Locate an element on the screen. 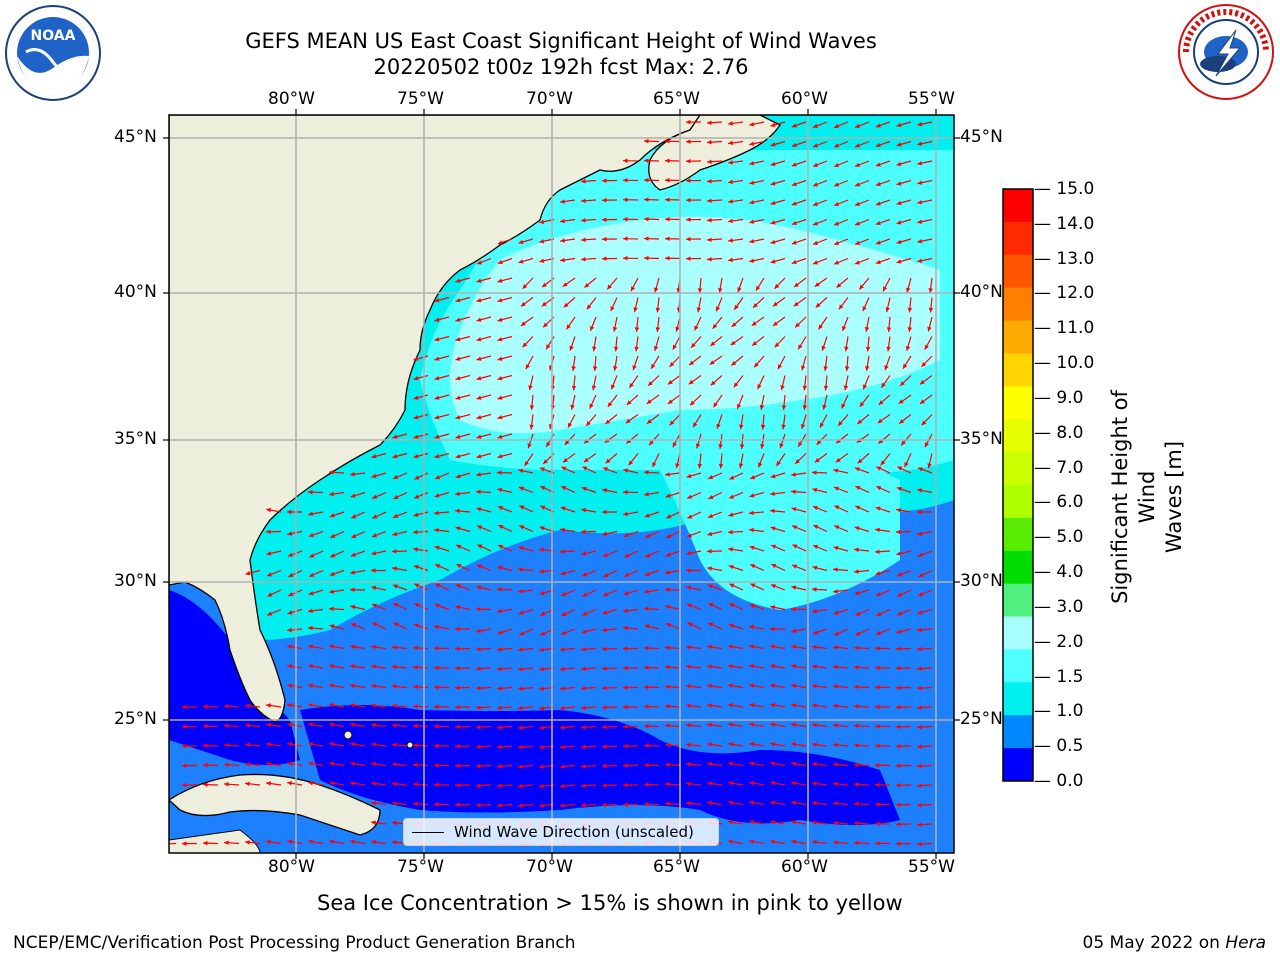 The image size is (1280, 960). colorbar-label-line1: Significant Height of Wind is located at coordinates (1133, 497).